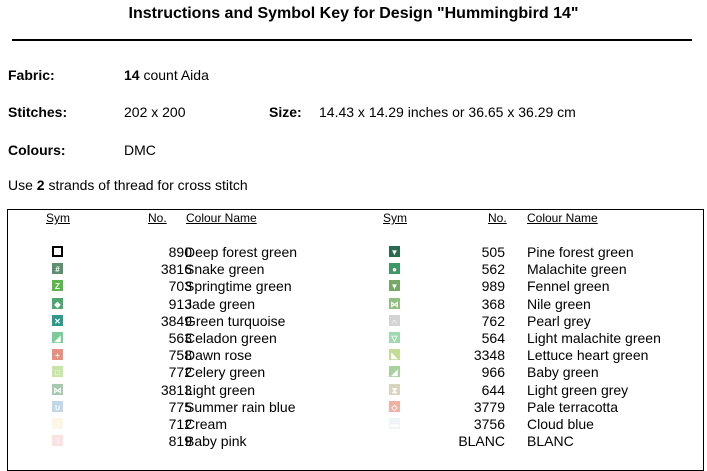  What do you see at coordinates (493, 372) in the screenshot?
I see `dmc-number: 966` at bounding box center [493, 372].